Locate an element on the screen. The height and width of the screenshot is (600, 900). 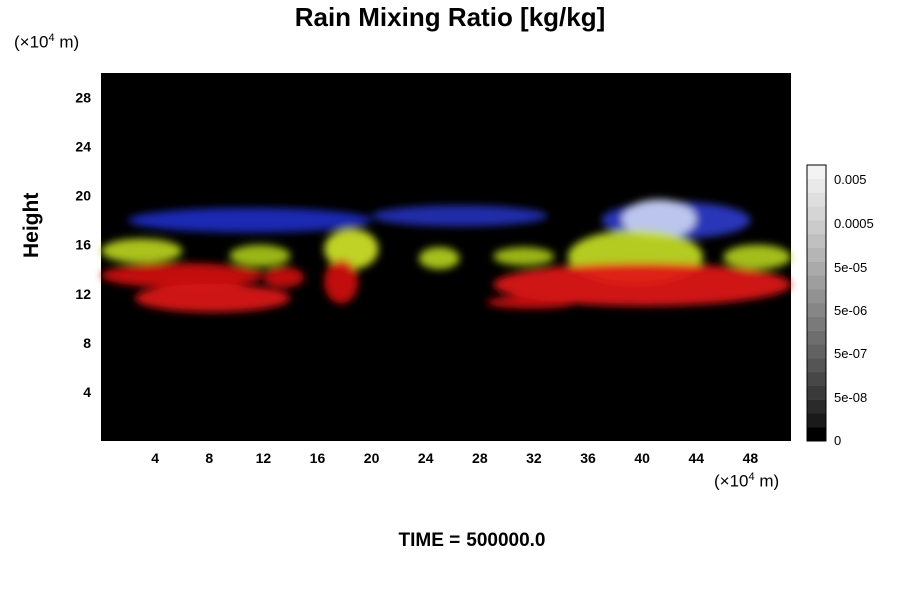
x-tick-label: 36 is located at coordinates (588, 458).